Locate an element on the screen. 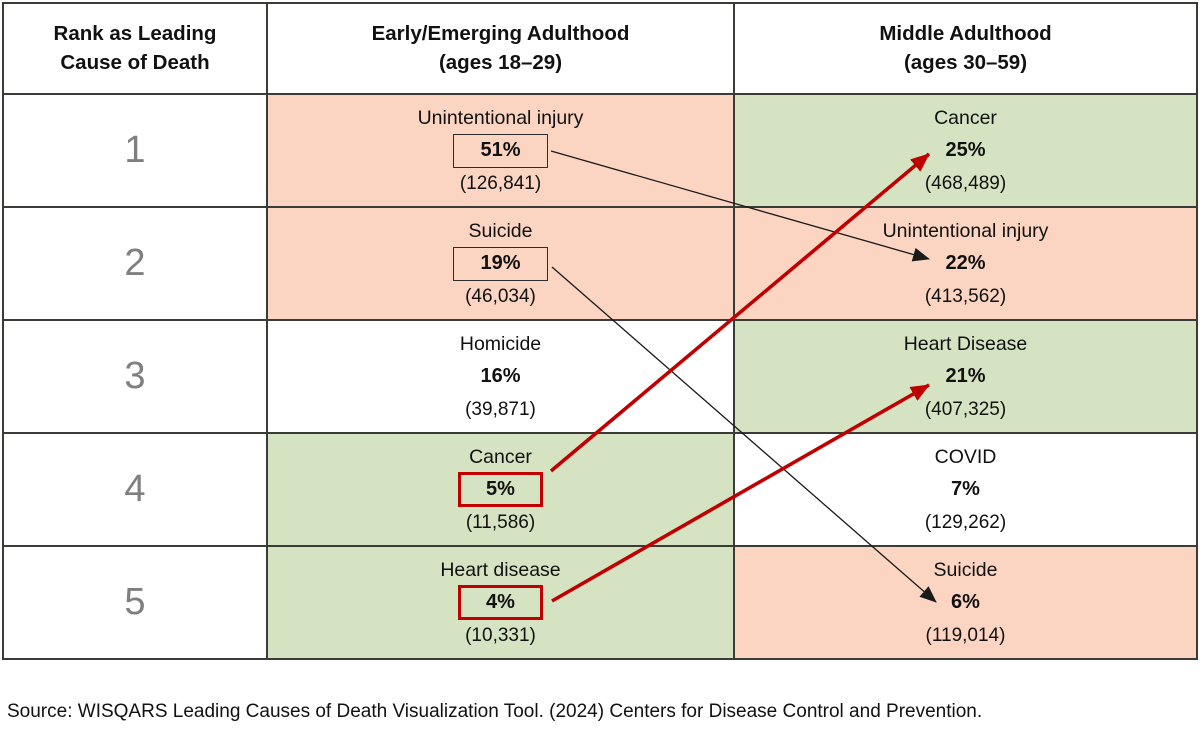 The image size is (1201, 732). rank-2: 2 is located at coordinates (135, 263).